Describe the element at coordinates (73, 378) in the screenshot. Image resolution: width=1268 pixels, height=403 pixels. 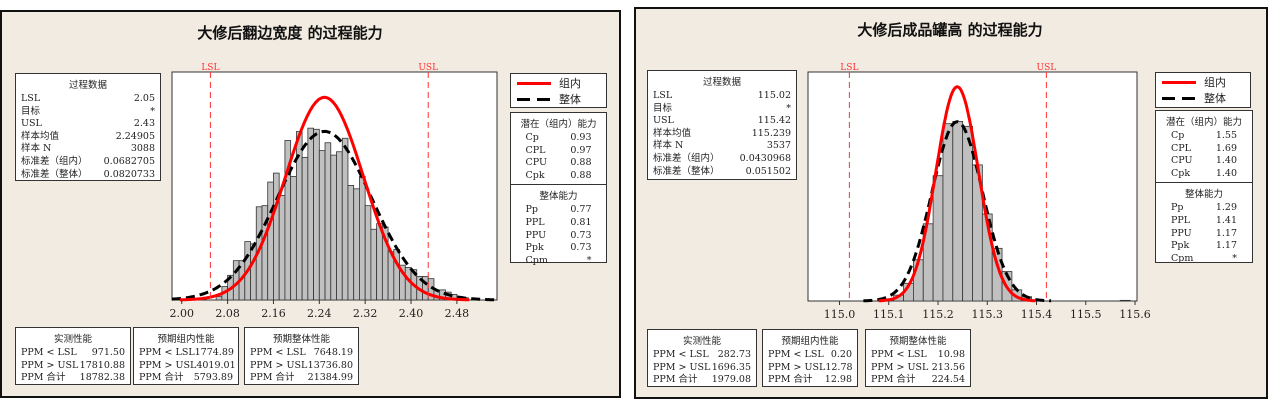
I see `ppm-row: PPM 合计 18782.38` at that location.